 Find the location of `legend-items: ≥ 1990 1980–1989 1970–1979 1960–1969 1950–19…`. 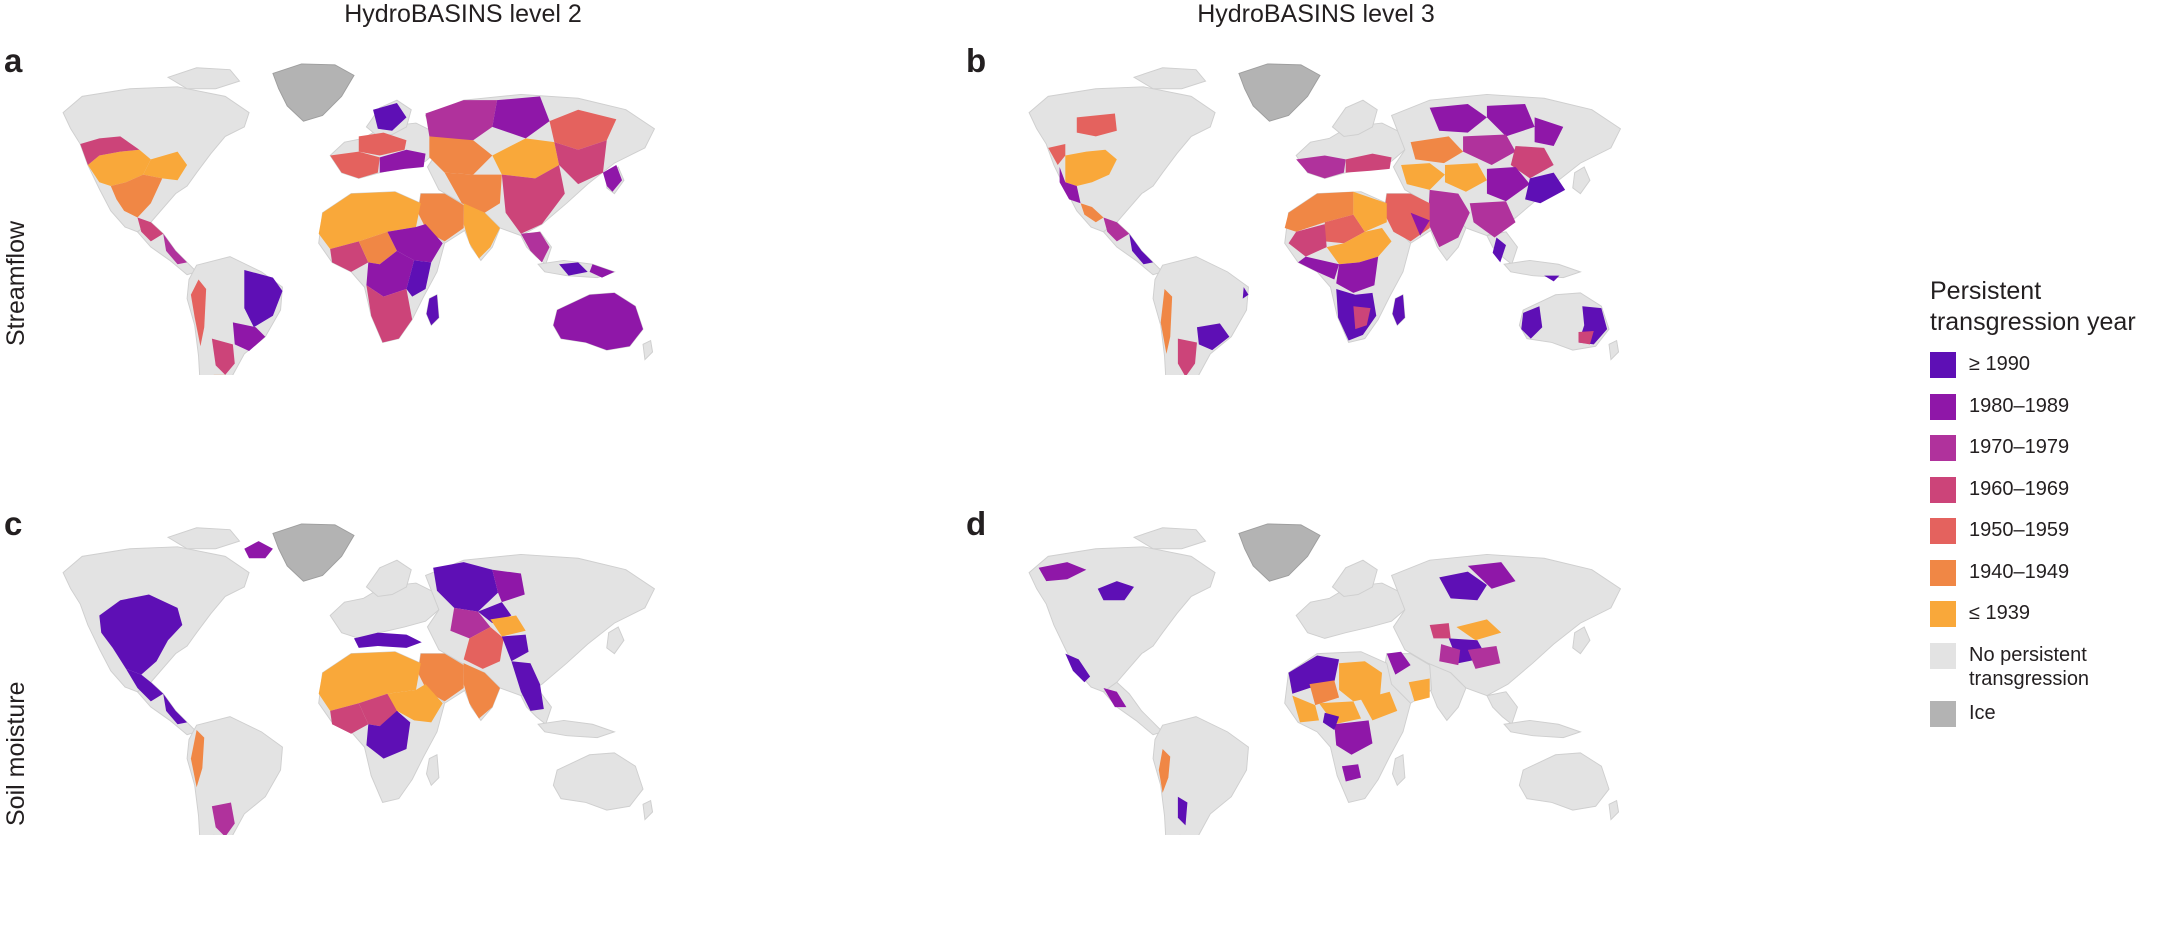

legend-items: ≥ 1990 1980–1989 1970–1979 1960–1969 1950–19… is located at coordinates (2048, 497).